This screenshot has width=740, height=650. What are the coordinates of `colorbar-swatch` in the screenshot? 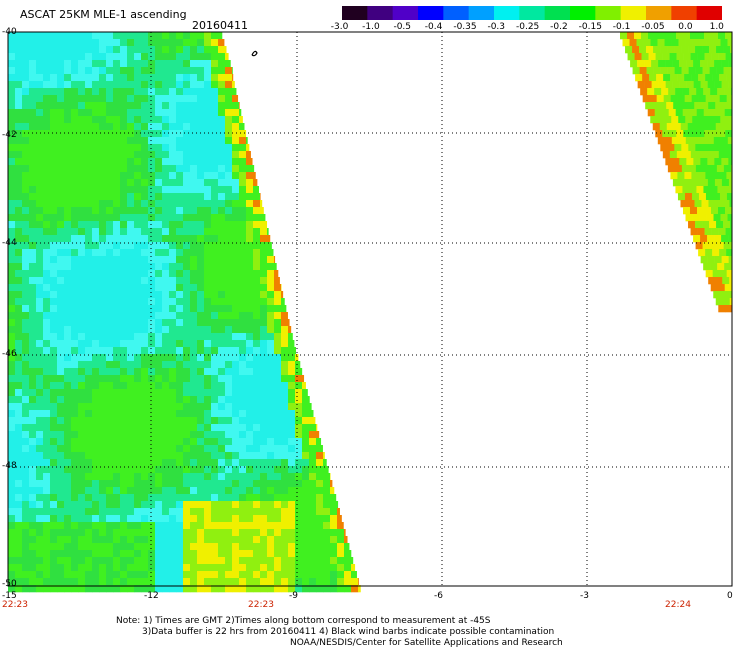 It's located at (355, 13).